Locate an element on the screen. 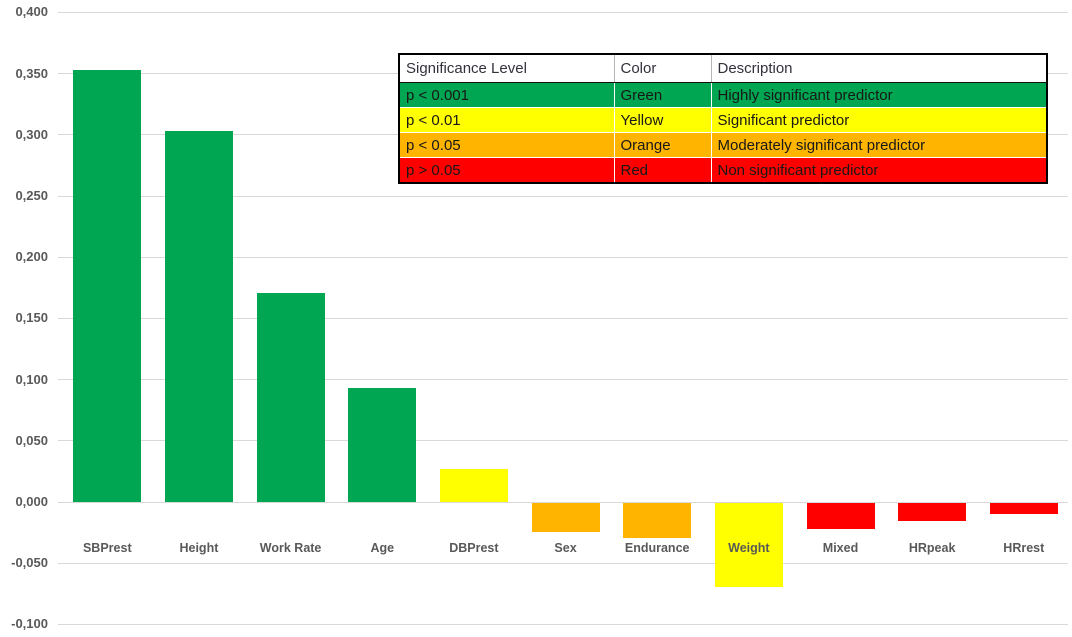 The height and width of the screenshot is (637, 1072). bar-weight is located at coordinates (748, 545).